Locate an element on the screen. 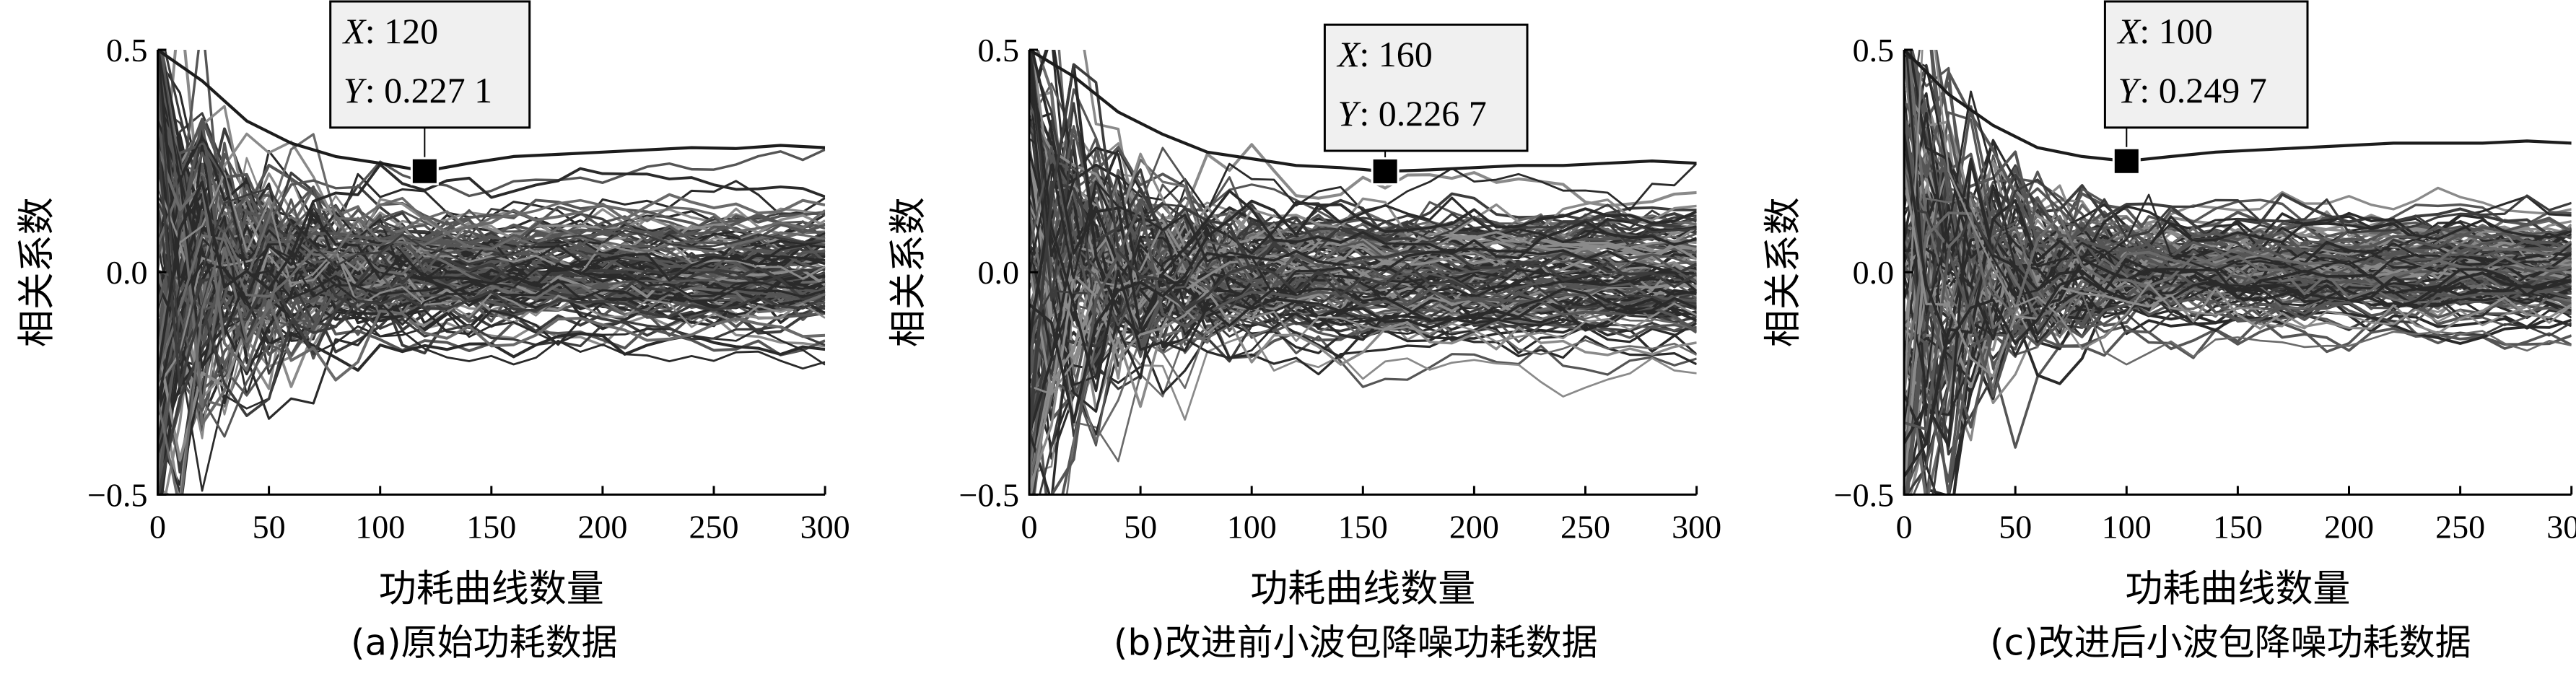 The height and width of the screenshot is (674, 2576). panel-a-ytick-bottom: −0.5 is located at coordinates (117, 494).